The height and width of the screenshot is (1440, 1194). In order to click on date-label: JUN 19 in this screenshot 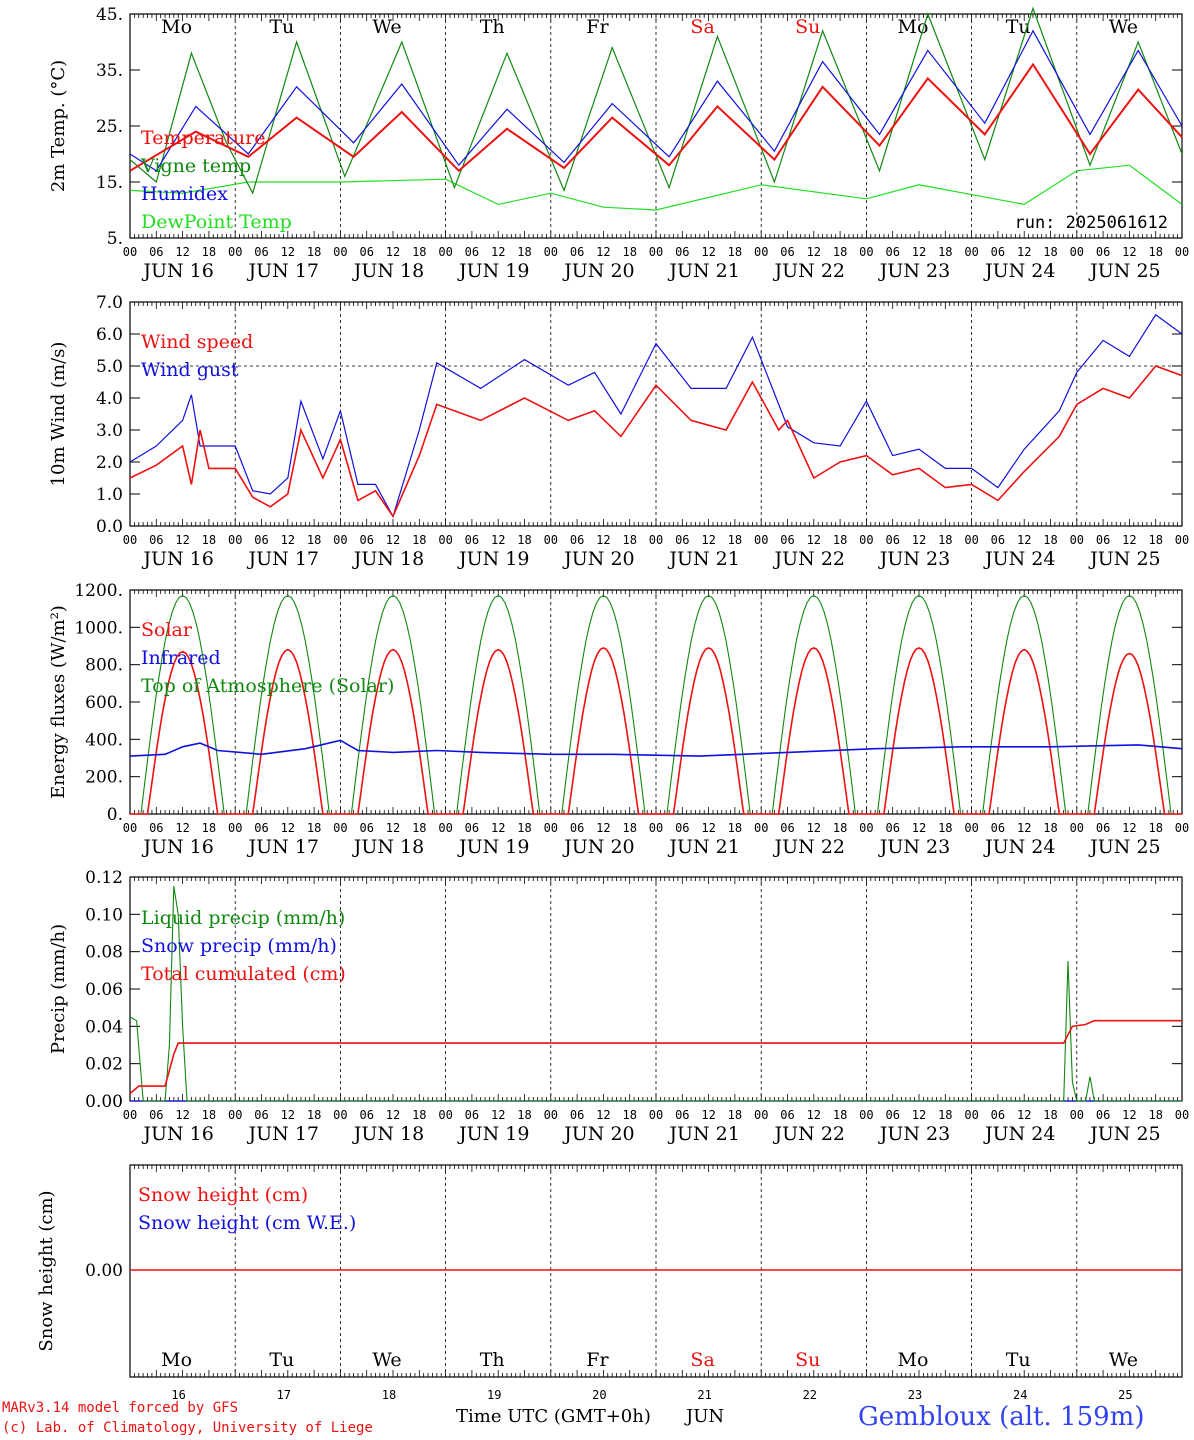, I will do `click(493, 1134)`.